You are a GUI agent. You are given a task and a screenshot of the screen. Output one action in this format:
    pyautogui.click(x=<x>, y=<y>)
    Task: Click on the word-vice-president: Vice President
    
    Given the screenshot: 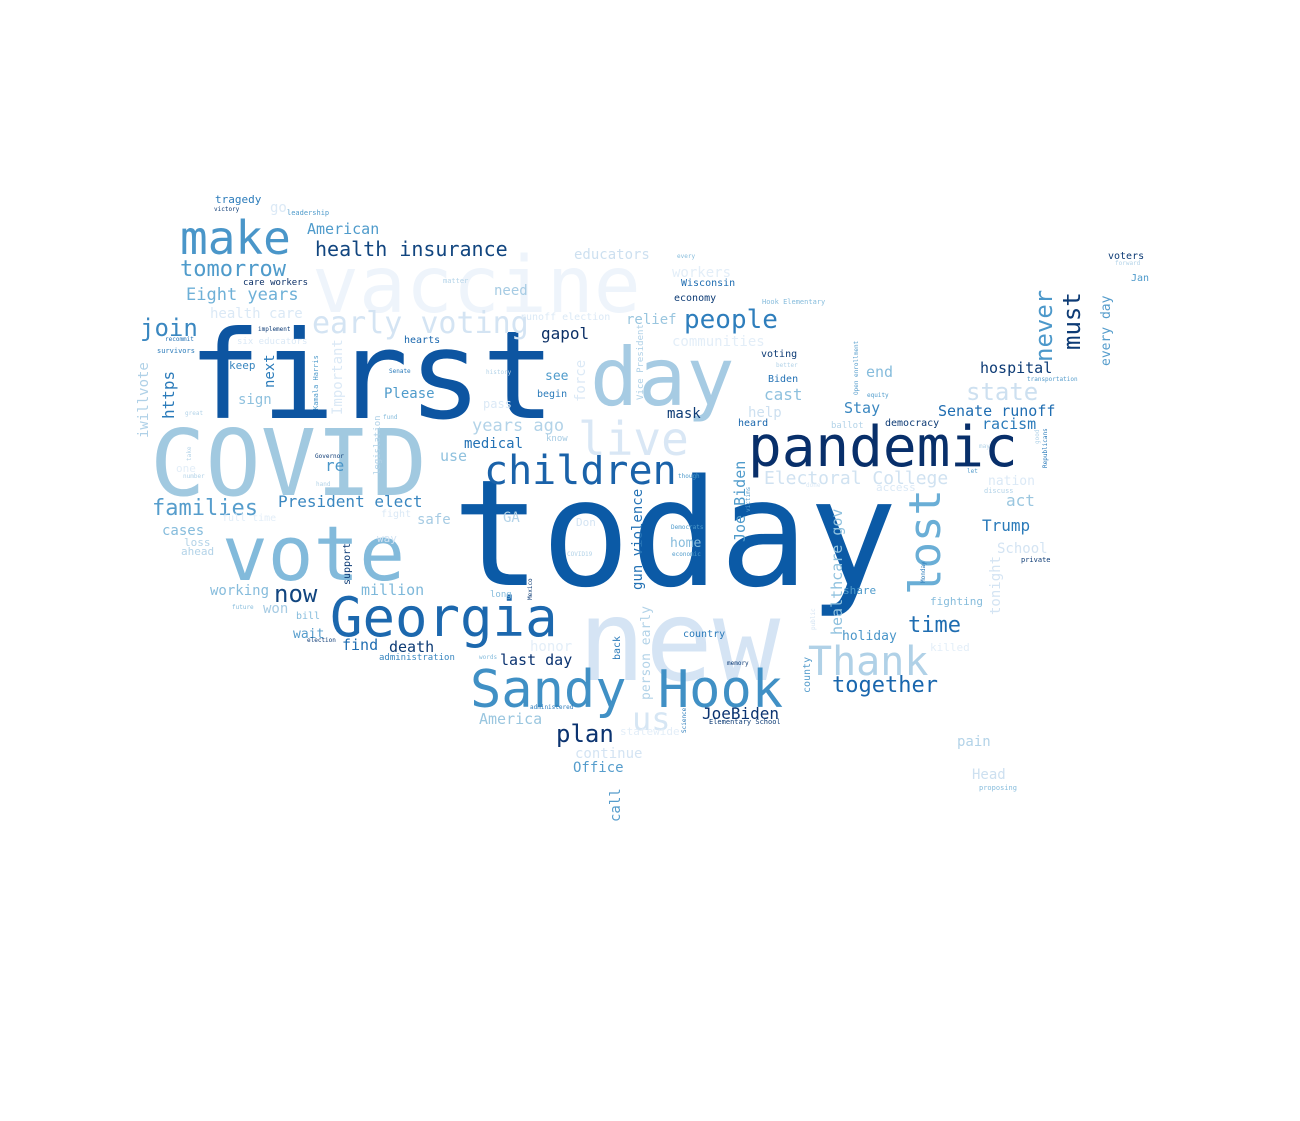 What is the action you would take?
    pyautogui.click(x=641, y=362)
    